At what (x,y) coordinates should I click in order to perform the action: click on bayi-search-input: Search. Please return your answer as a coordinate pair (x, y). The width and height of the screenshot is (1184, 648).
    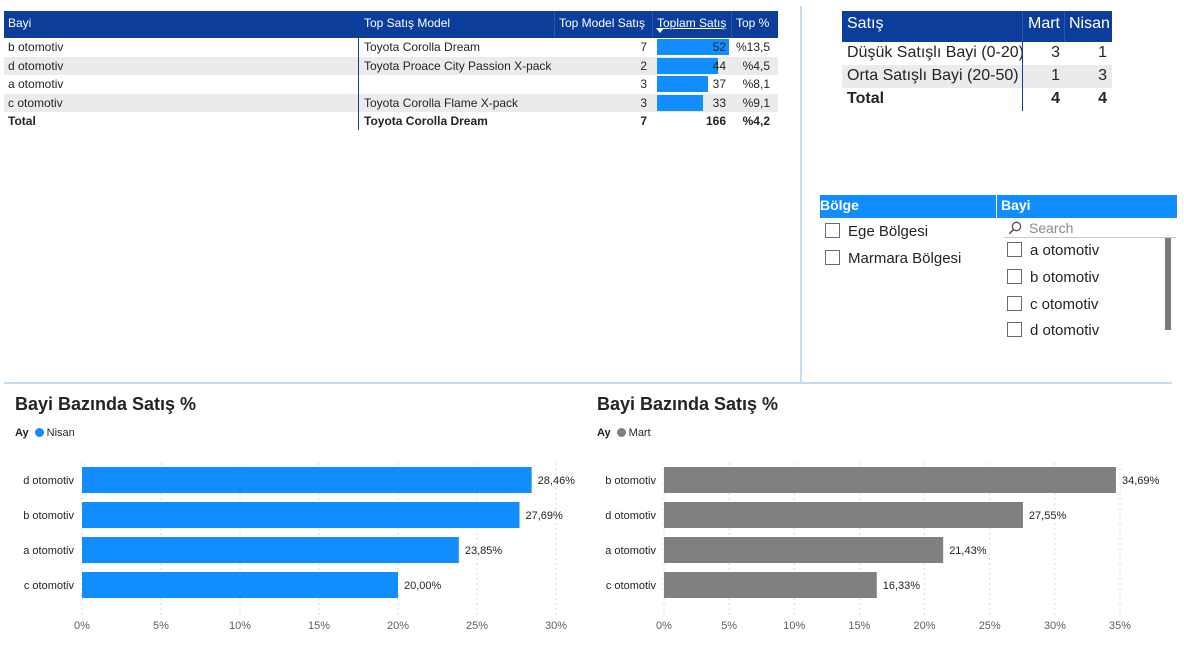
    Looking at the image, I should click on (1090, 228).